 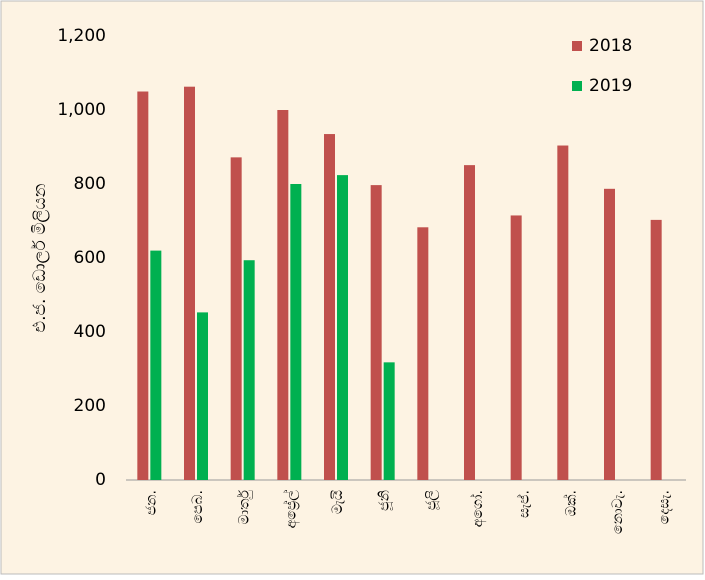 What do you see at coordinates (431, 500) in the screenshot?
I see `x-tick-label: ජූලි` at bounding box center [431, 500].